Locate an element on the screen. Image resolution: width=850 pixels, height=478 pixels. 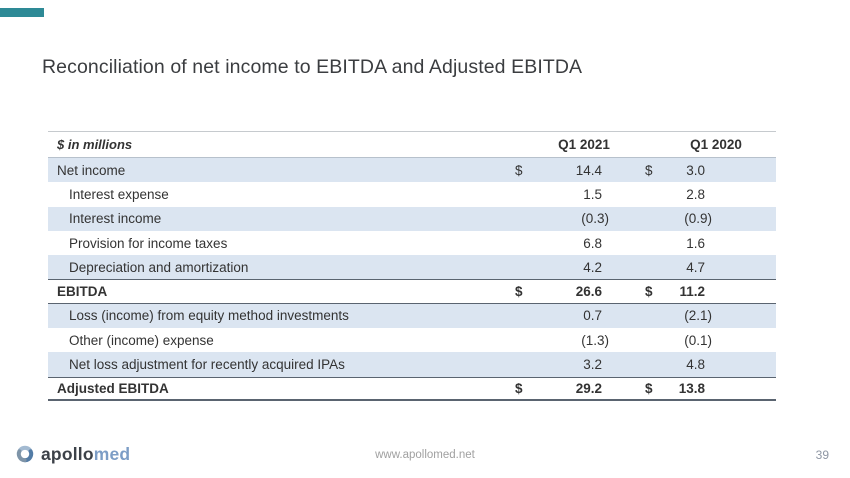
brand-accent-bar is located at coordinates (22, 12).